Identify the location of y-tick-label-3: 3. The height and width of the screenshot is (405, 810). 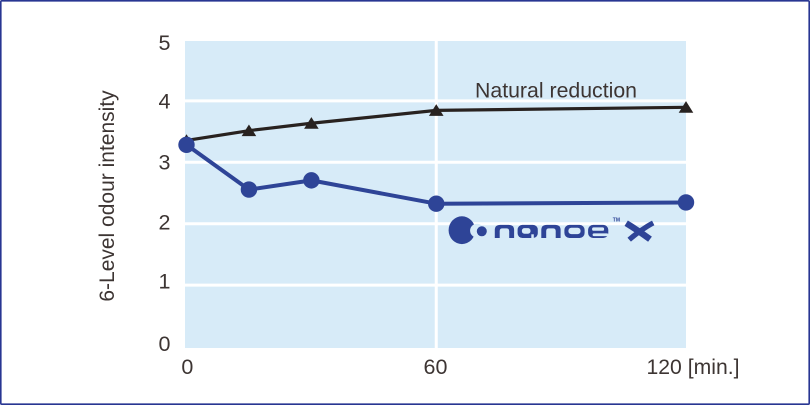
(165, 162).